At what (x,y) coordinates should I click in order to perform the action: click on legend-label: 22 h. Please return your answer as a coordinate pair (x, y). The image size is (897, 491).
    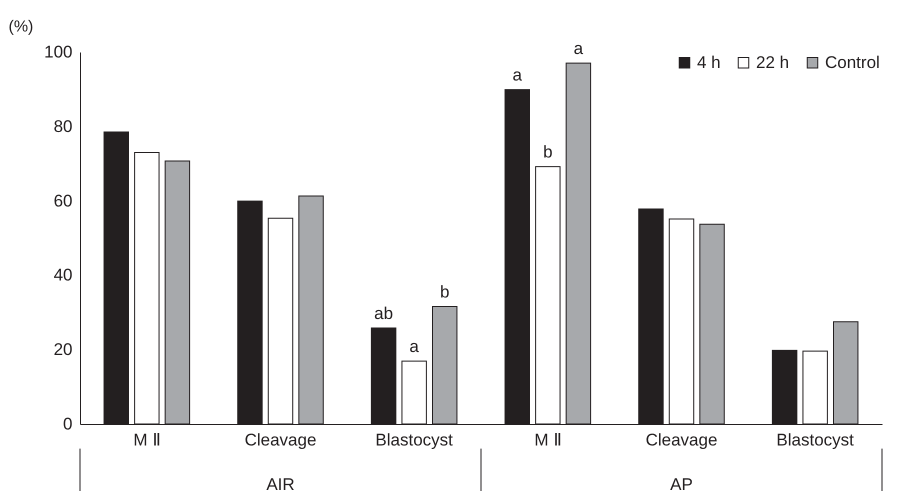
    Looking at the image, I should click on (773, 62).